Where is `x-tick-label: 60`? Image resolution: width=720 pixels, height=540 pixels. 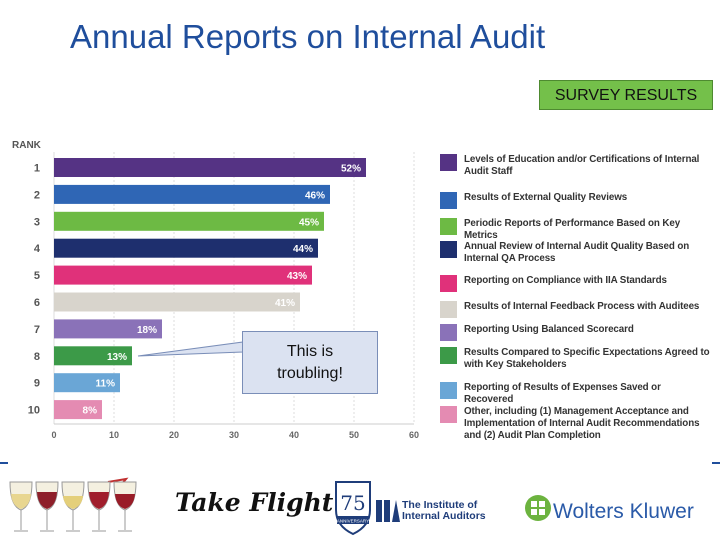 x-tick-label: 60 is located at coordinates (414, 435).